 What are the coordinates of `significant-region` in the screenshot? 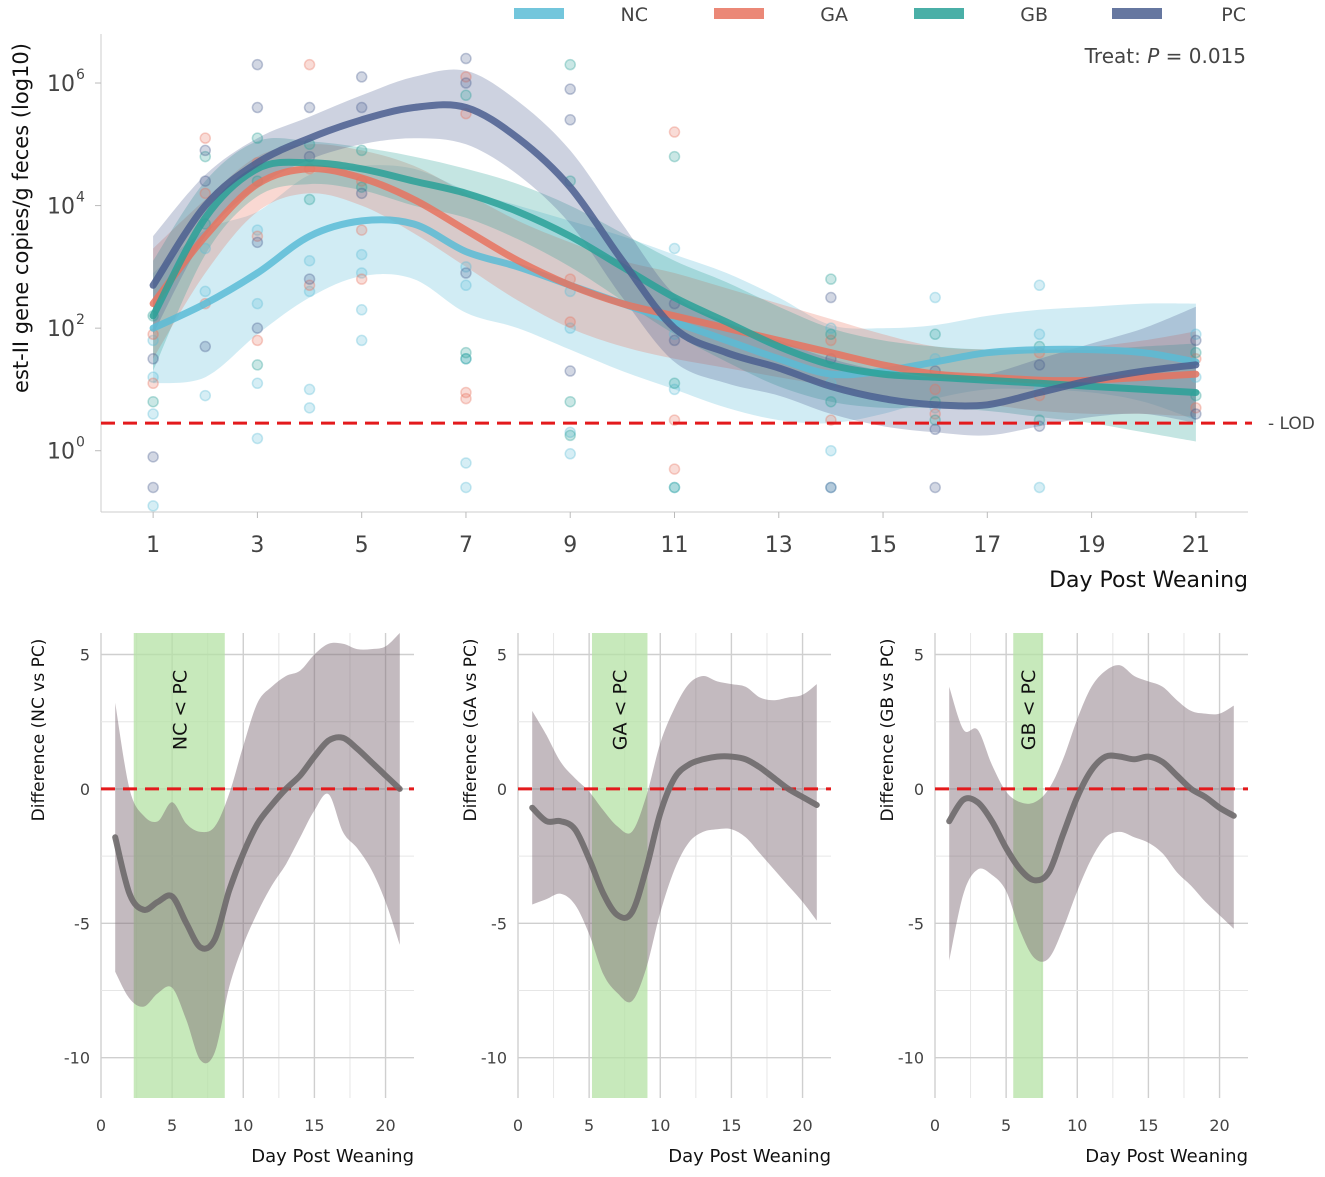 It's located at (179, 865).